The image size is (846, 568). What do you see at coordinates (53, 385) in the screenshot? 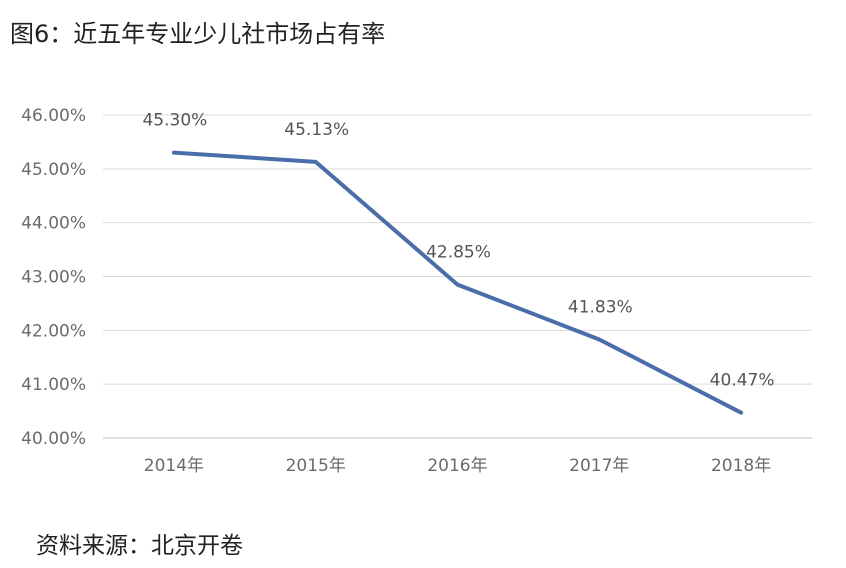
I see `y-tick-label: 41.00%` at bounding box center [53, 385].